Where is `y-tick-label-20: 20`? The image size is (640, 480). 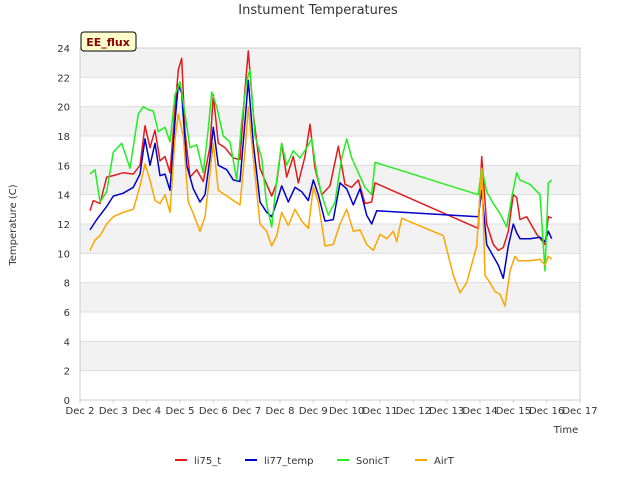
y-tick-label-20: 20 is located at coordinates (63, 108).